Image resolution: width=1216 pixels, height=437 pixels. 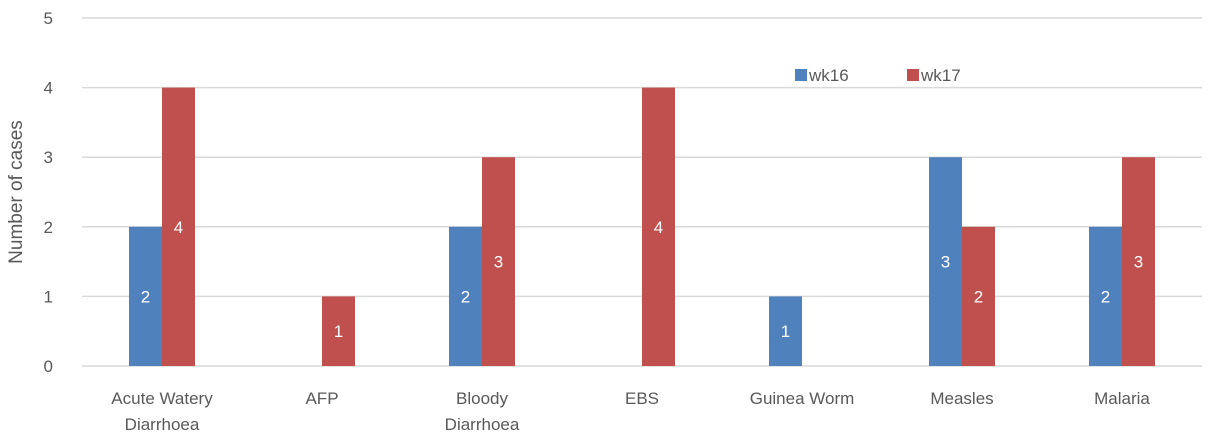 I want to click on y-tick-label: 4, so click(x=48, y=88).